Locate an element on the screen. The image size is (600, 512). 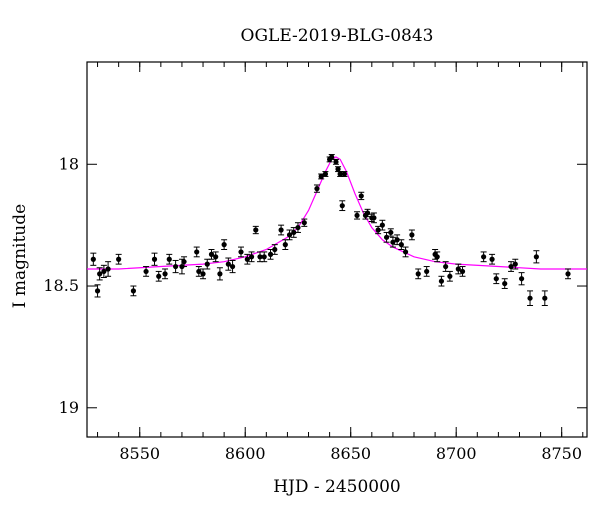
y-axis-label: I magnitude is located at coordinates (20, 256).